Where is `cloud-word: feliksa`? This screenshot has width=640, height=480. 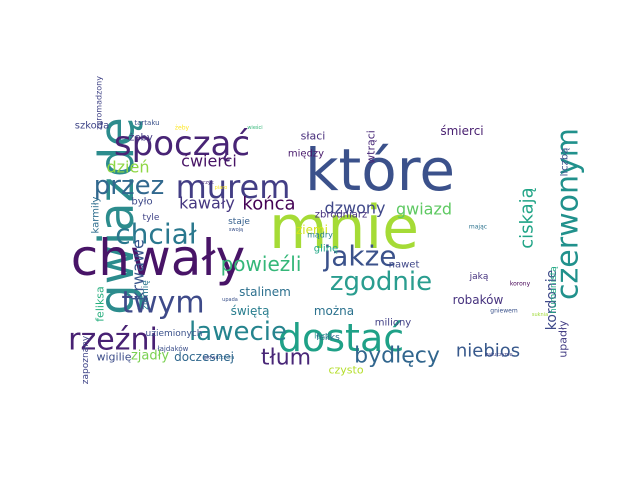 cloud-word: feliksa is located at coordinates (100, 304).